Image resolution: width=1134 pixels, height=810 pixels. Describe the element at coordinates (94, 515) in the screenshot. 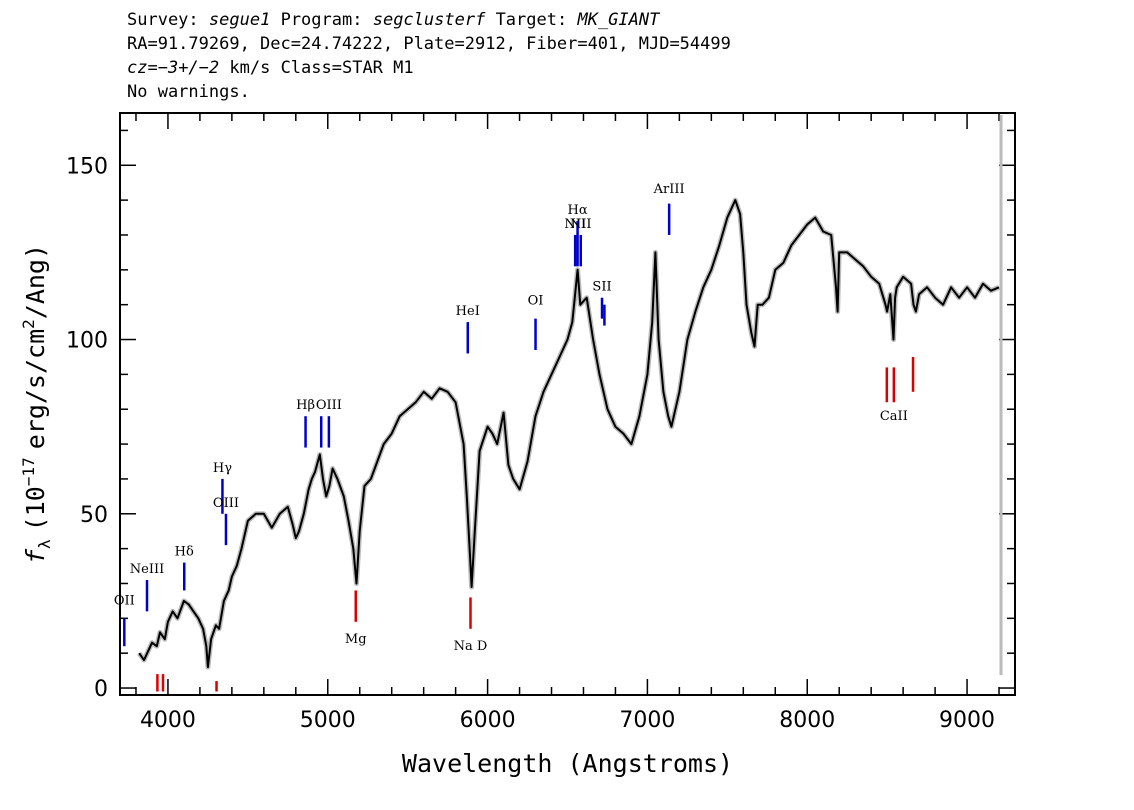

I see `y-tick-label: 50` at that location.